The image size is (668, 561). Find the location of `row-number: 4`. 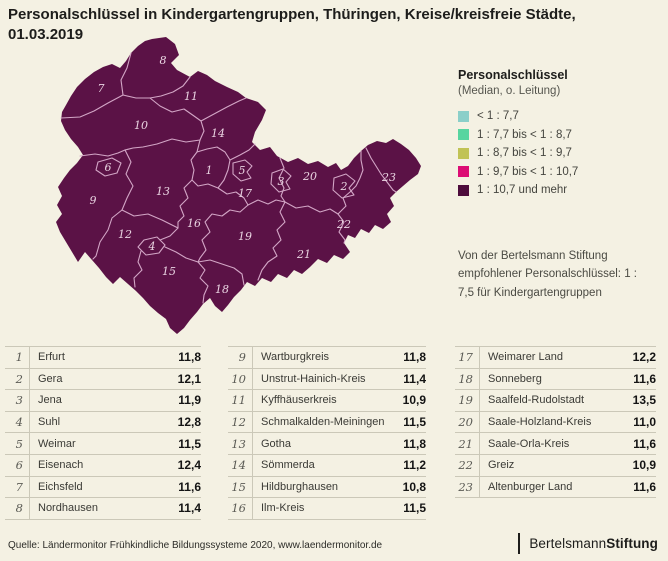

row-number: 4 is located at coordinates (17, 422).